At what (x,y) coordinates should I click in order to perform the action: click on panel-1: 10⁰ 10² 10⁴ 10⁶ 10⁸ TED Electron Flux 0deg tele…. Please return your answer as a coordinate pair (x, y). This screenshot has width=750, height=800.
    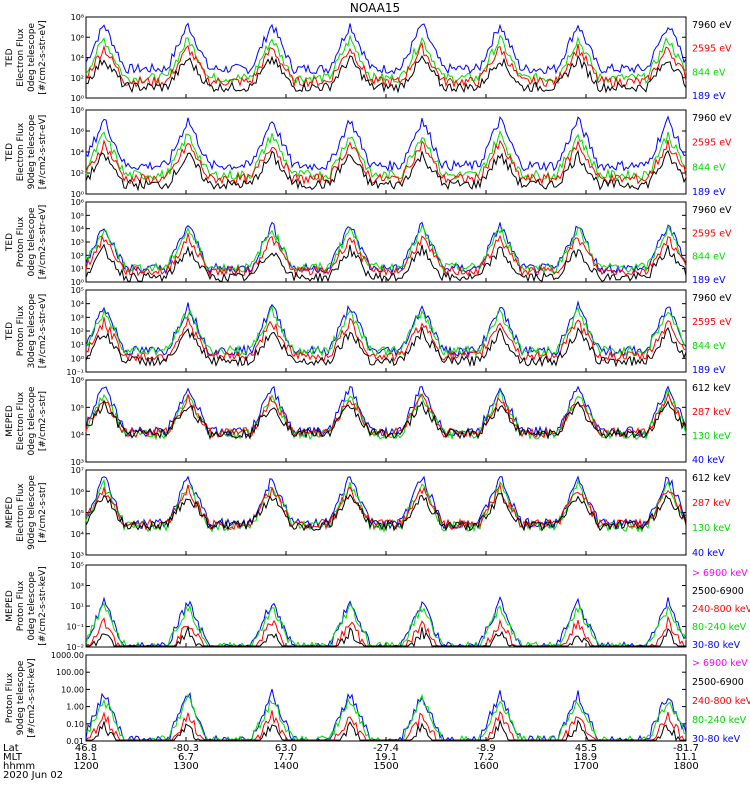
    Looking at the image, I should click on (368, 58).